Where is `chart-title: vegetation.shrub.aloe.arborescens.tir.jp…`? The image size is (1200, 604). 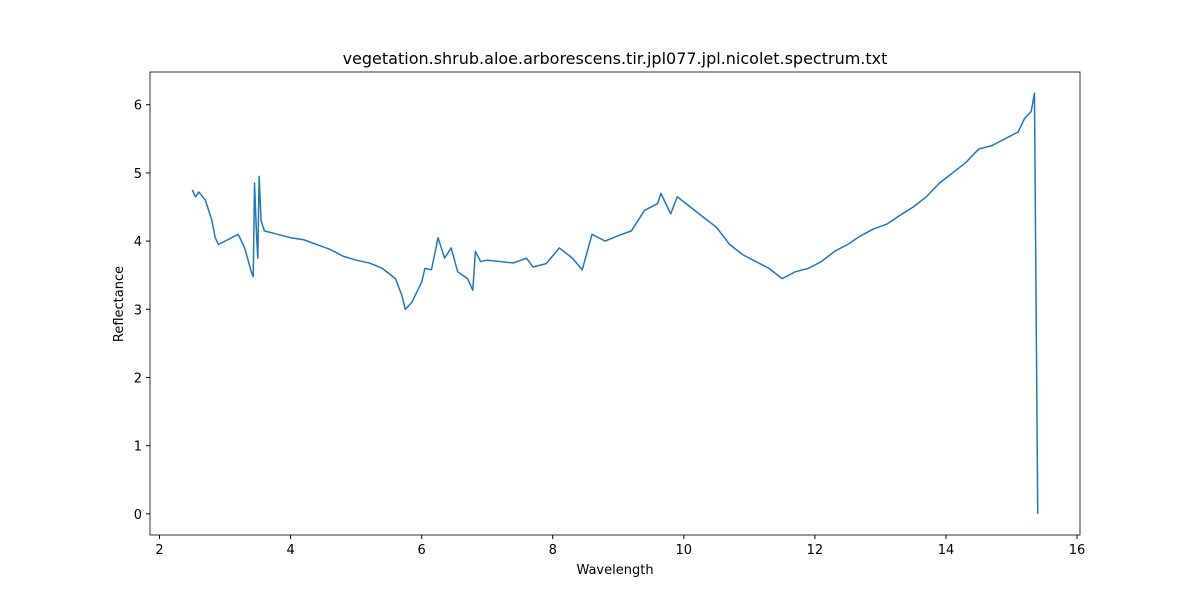
chart-title: vegetation.shrub.aloe.arborescens.tir.jp… is located at coordinates (615, 58).